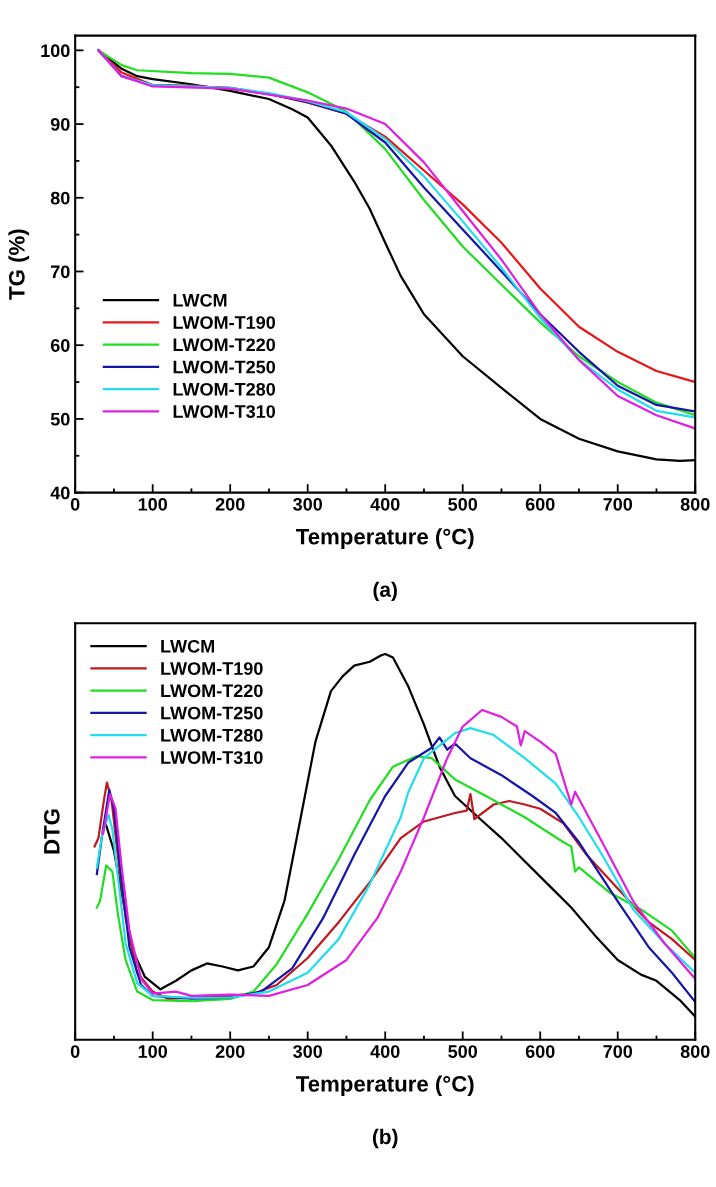  I want to click on y-tick-label: 90, so click(60, 124).